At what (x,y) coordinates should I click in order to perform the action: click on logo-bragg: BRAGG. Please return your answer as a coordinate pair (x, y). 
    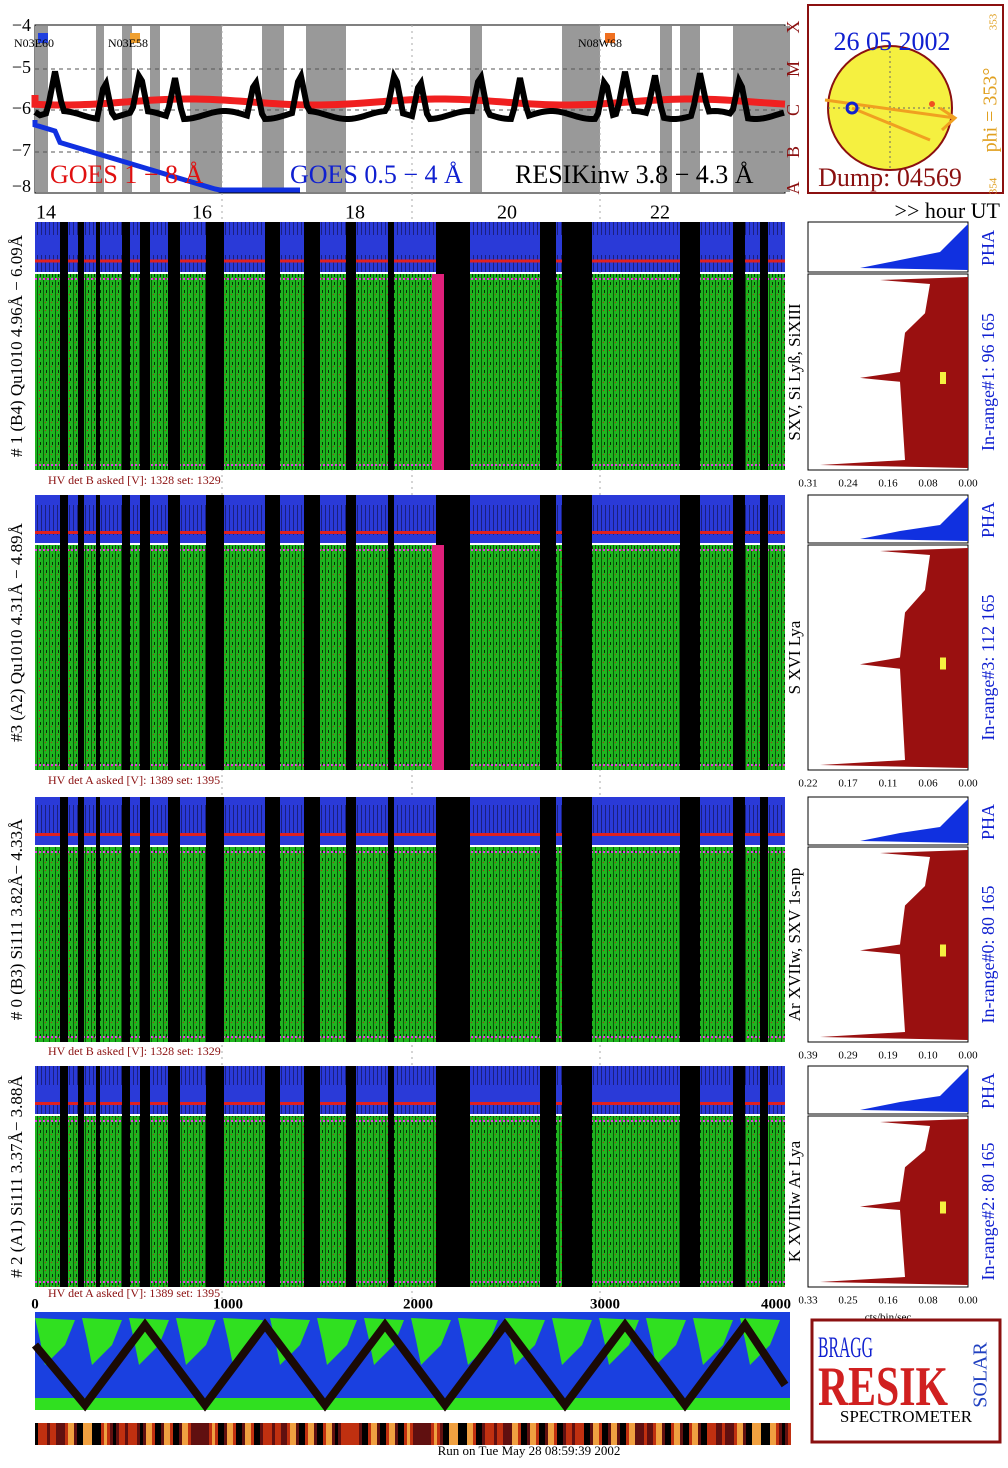
    Looking at the image, I should click on (845, 1347).